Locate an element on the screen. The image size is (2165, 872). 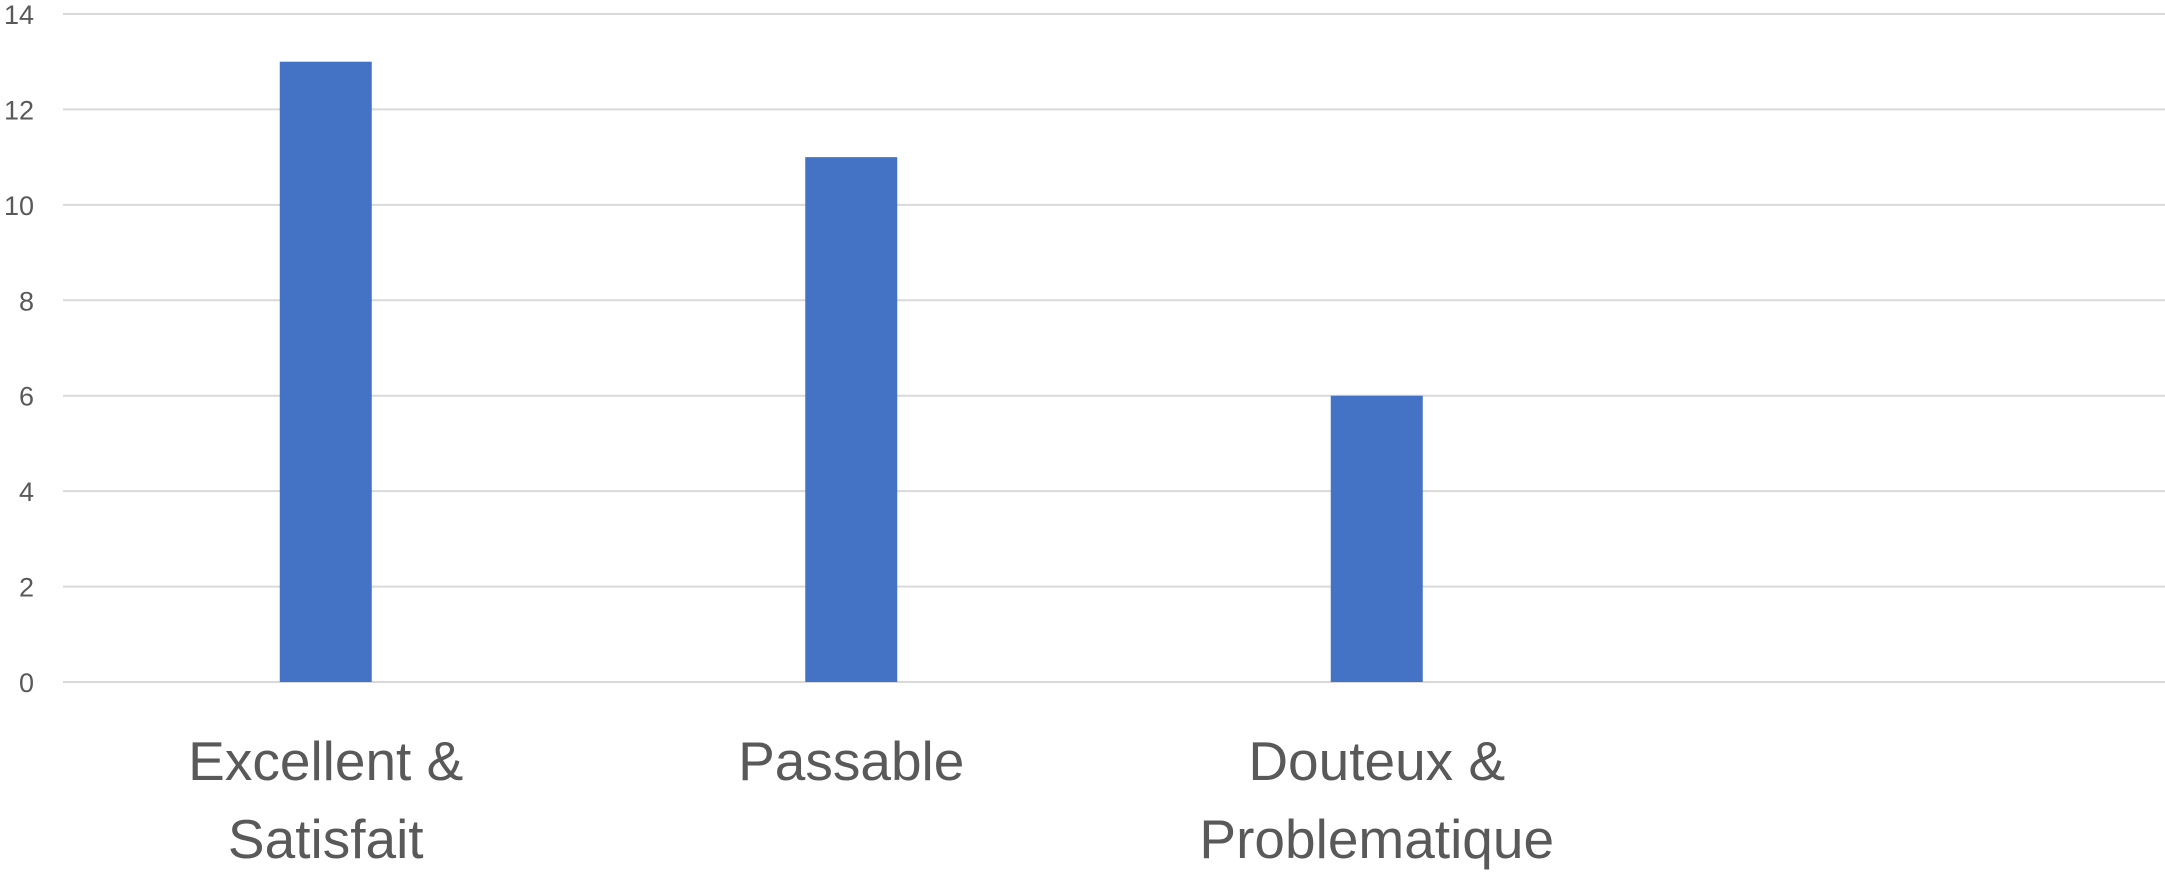
y-tick-label: 14 is located at coordinates (19, 15).